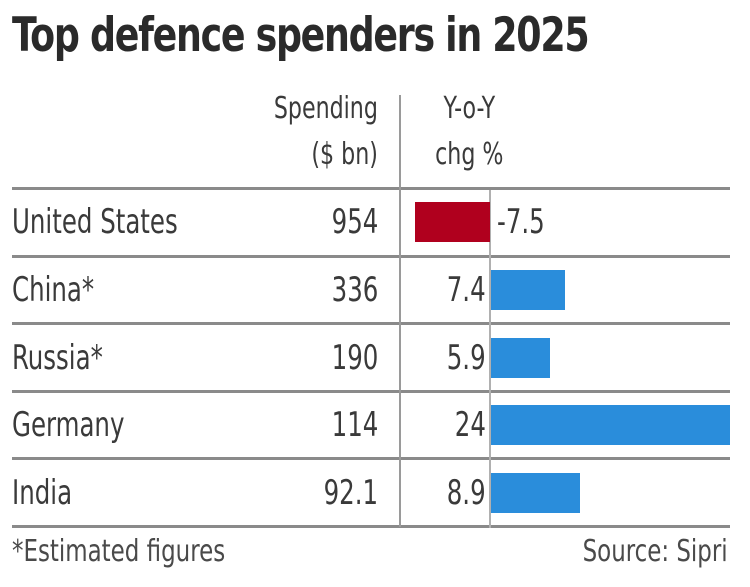 The image size is (750, 587). I want to click on footnote: *Estimated figures, so click(119, 551).